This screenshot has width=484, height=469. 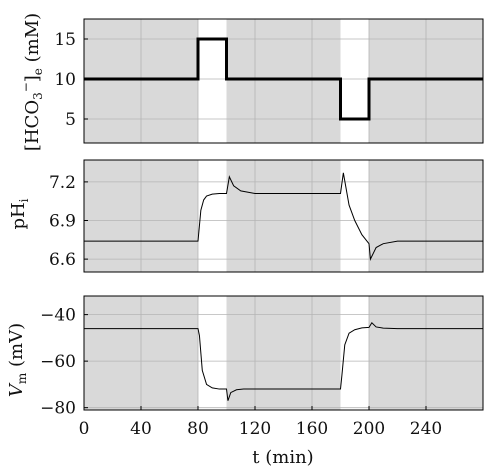 I want to click on ytick-label: −60, so click(x=58, y=362).